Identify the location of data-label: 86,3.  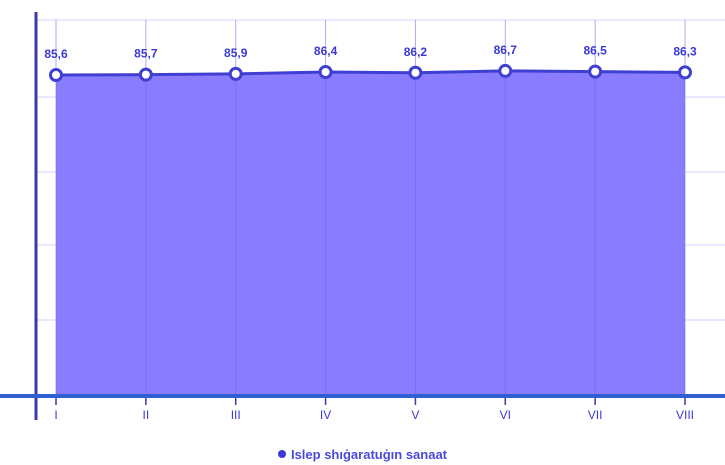
(685, 51).